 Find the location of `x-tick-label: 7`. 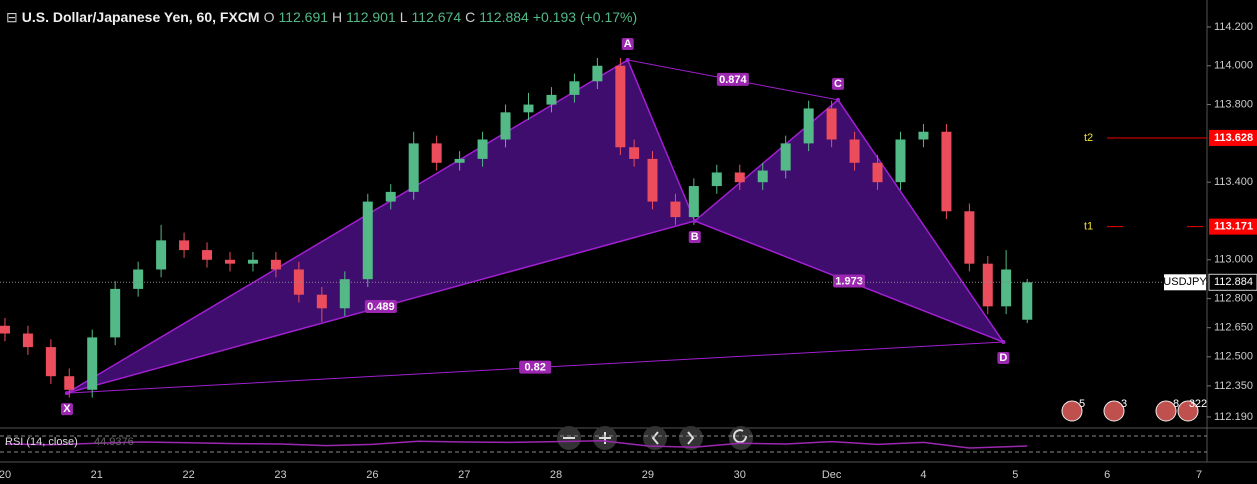

x-tick-label: 7 is located at coordinates (1199, 475).